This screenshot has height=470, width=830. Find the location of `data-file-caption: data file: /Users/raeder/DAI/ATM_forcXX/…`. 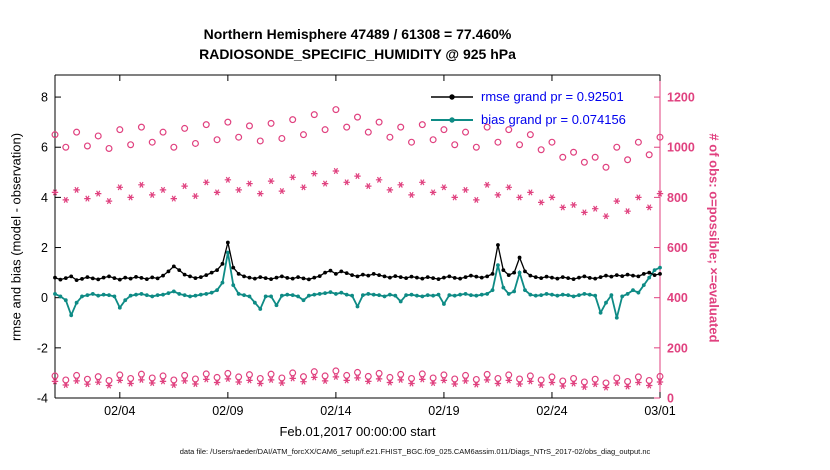

data-file-caption: data file: /Users/raeder/DAI/ATM_forcXX/… is located at coordinates (415, 451).